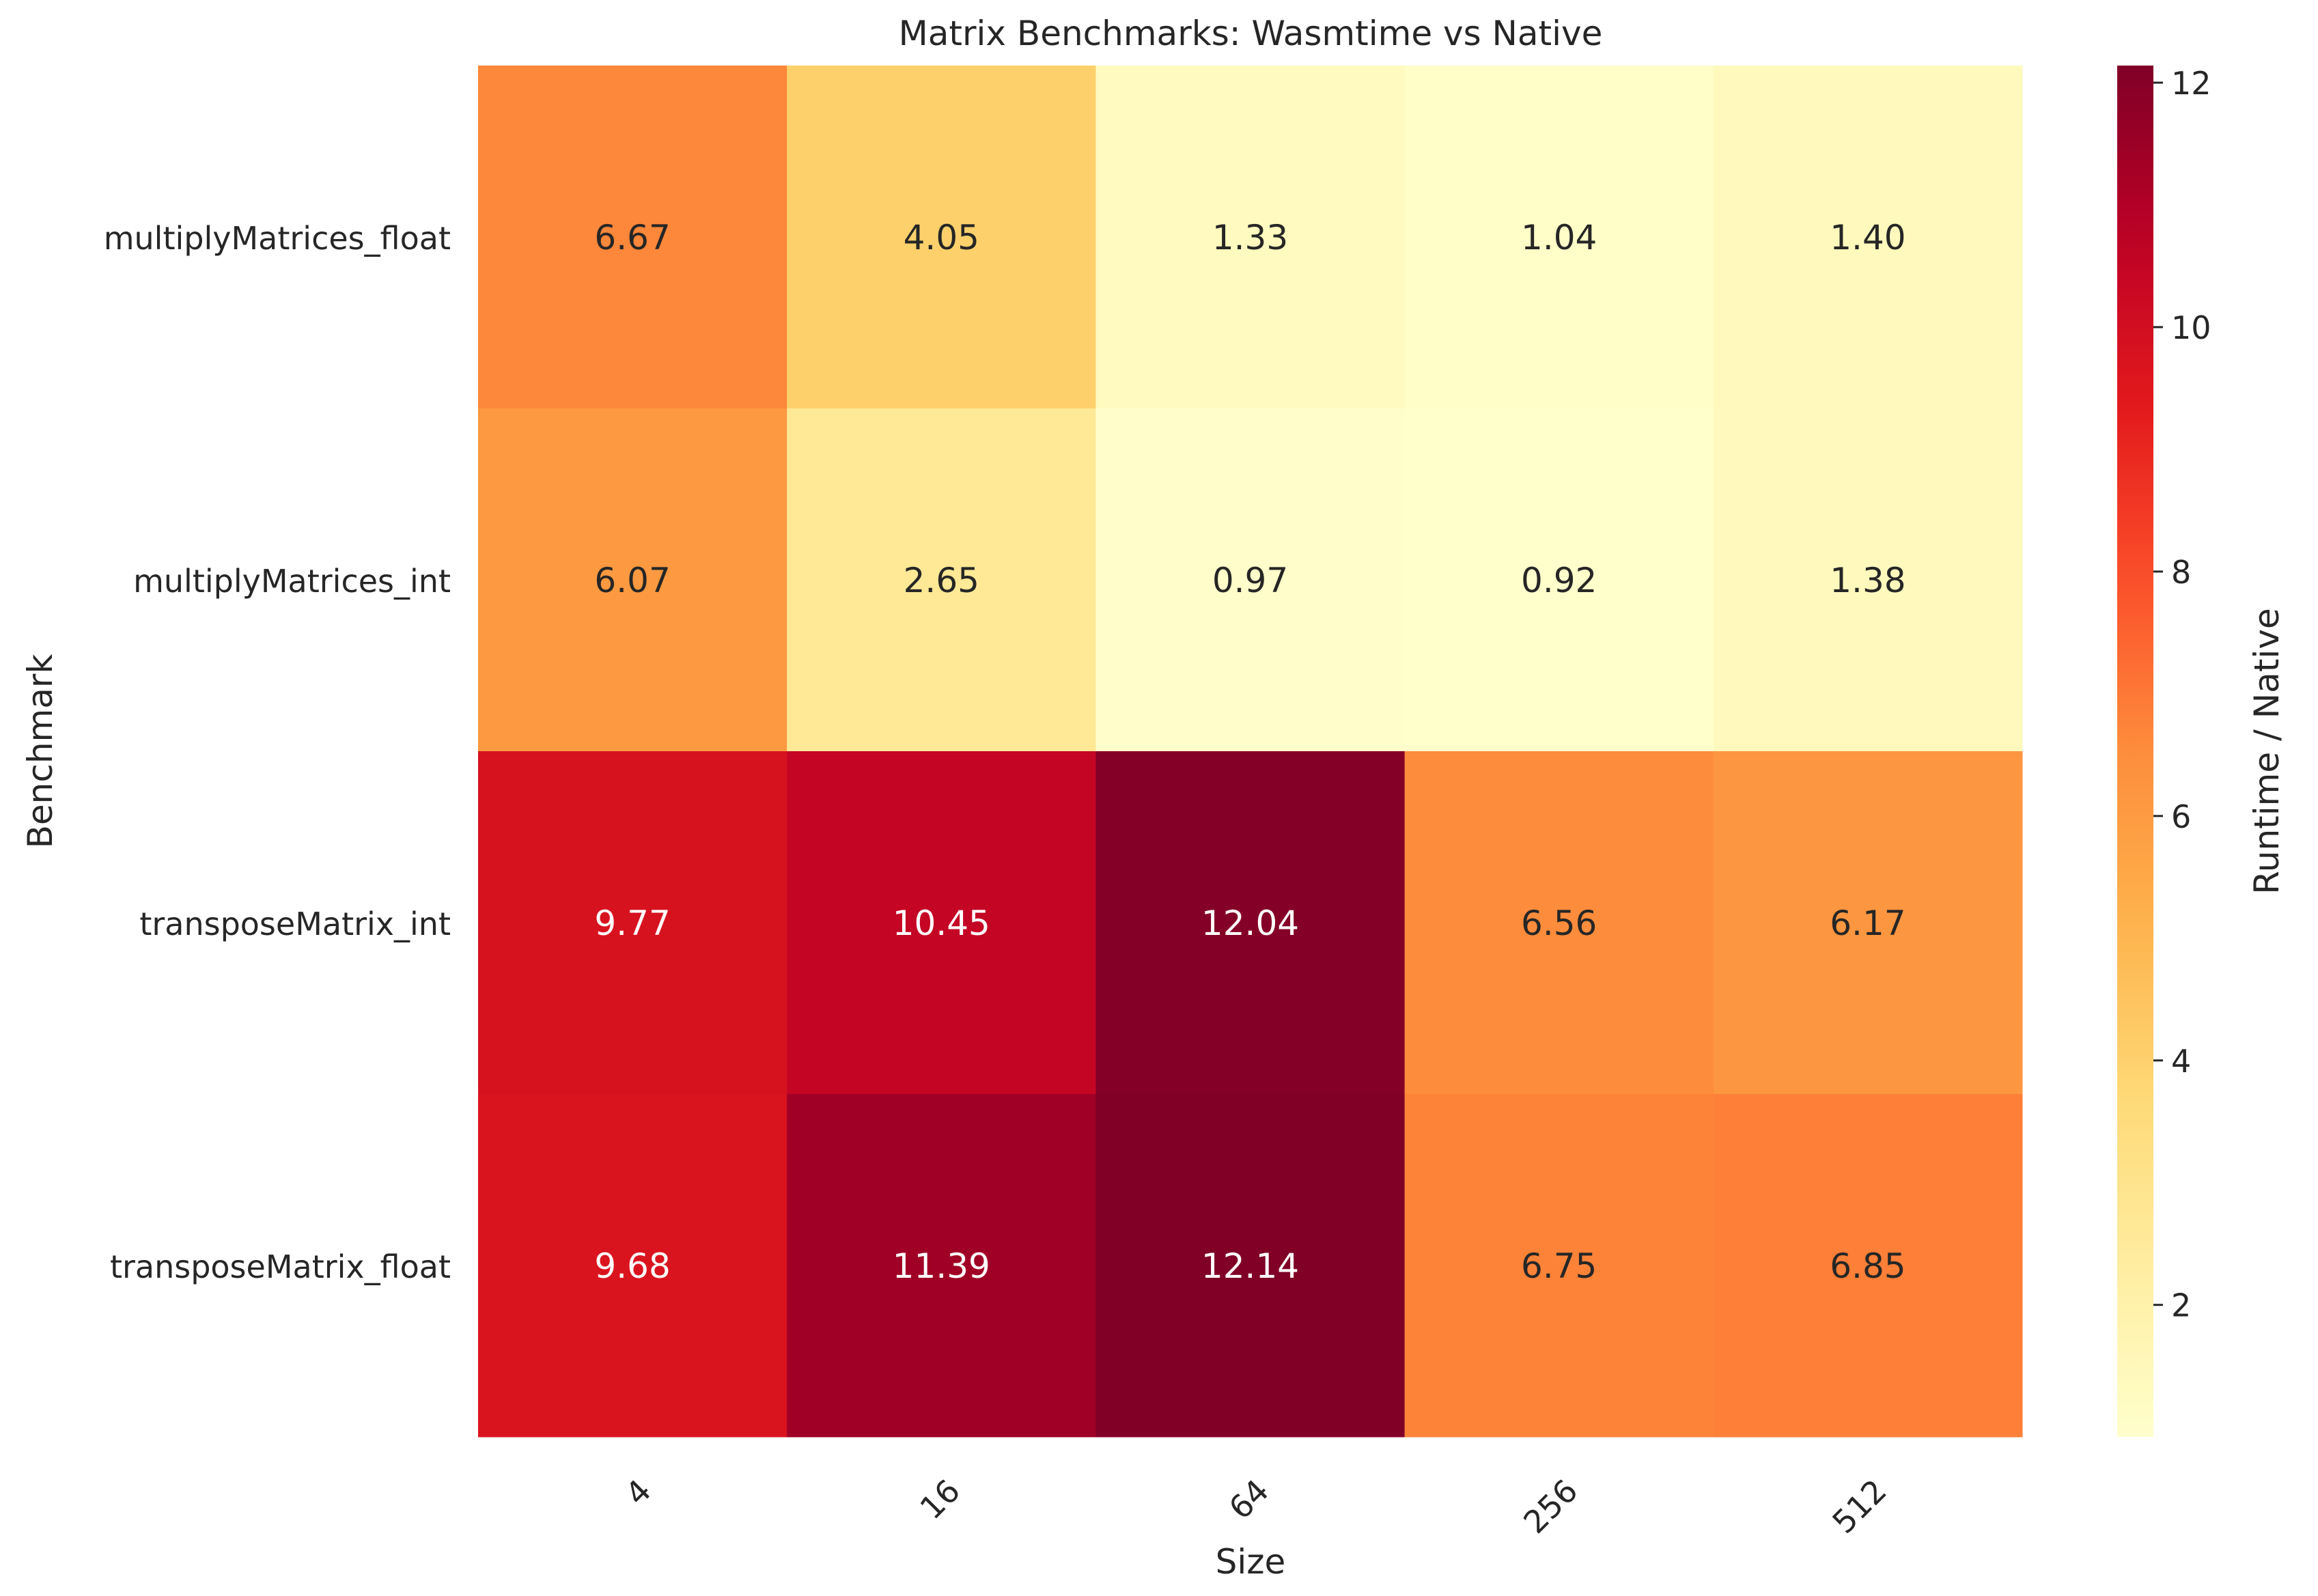 The height and width of the screenshot is (1596, 2318). What do you see at coordinates (2182, 694) in the screenshot?
I see `colorbar-ticks: 2 4 6 8 10 12` at bounding box center [2182, 694].